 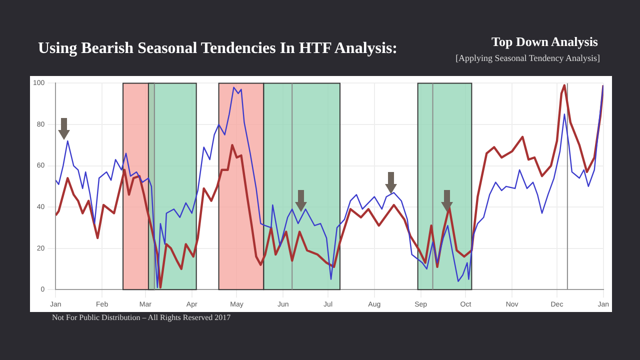 I want to click on chart-subtitle: Top Down Analysis, so click(x=545, y=42).